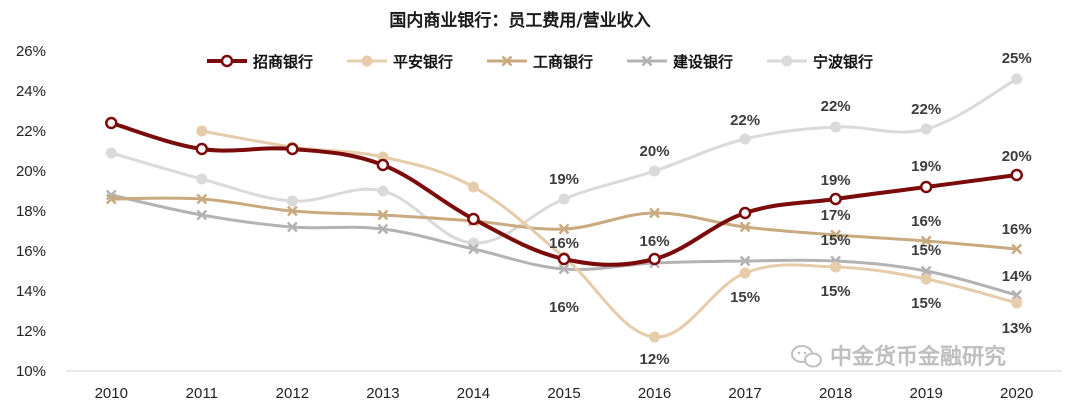  Describe the element at coordinates (806, 356) in the screenshot. I see `wechat-icon` at that location.